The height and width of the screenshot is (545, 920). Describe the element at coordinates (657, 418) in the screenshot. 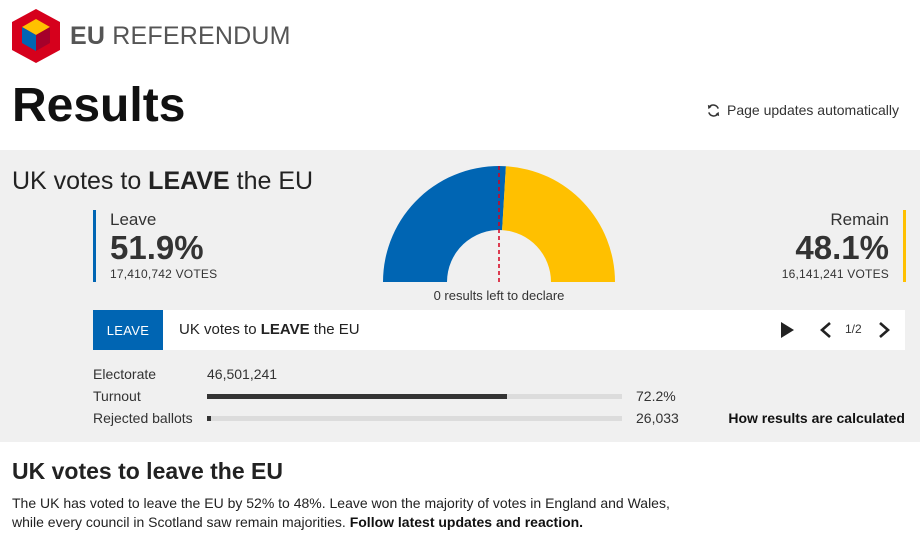

I see `rejected-ballots-value: 26,033` at that location.